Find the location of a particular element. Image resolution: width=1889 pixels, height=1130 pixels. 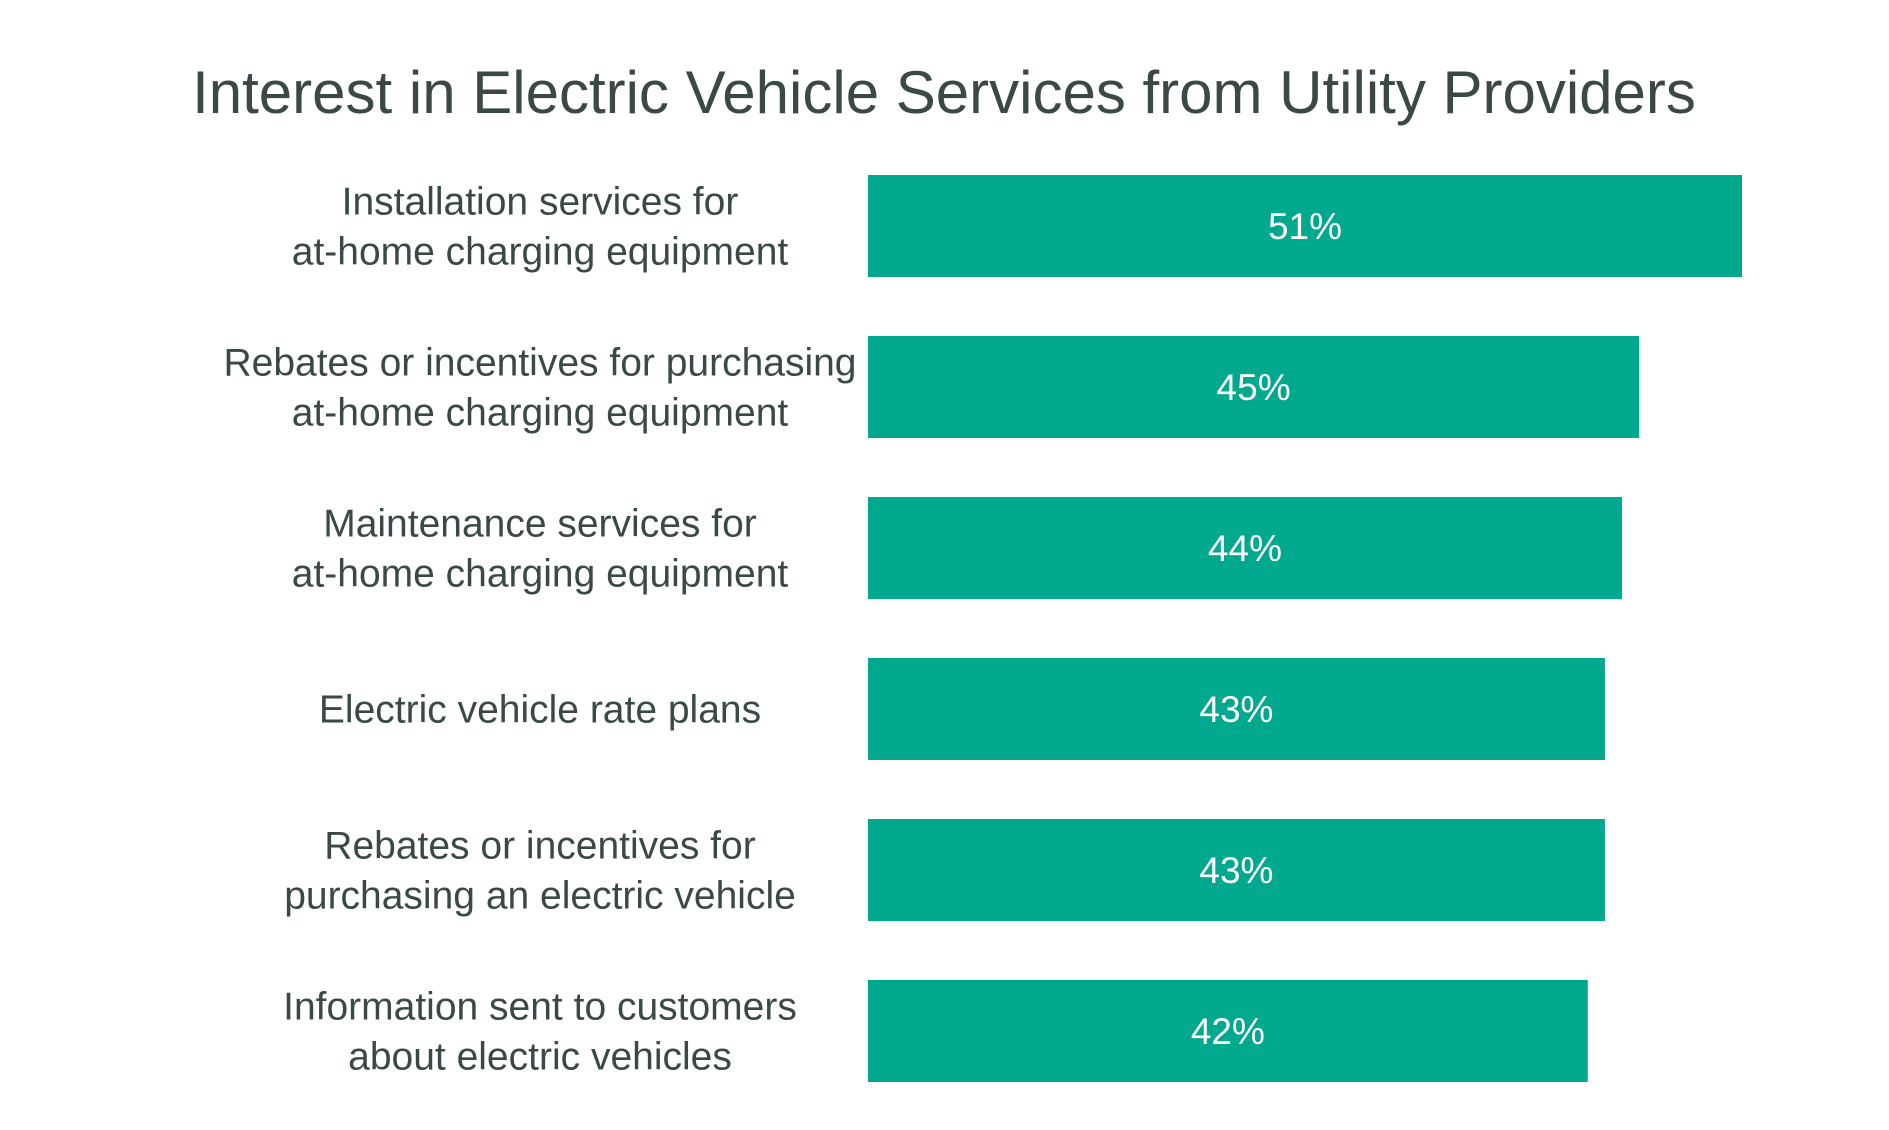

category-label-line: purchasing an electric vehicle is located at coordinates (540, 896).